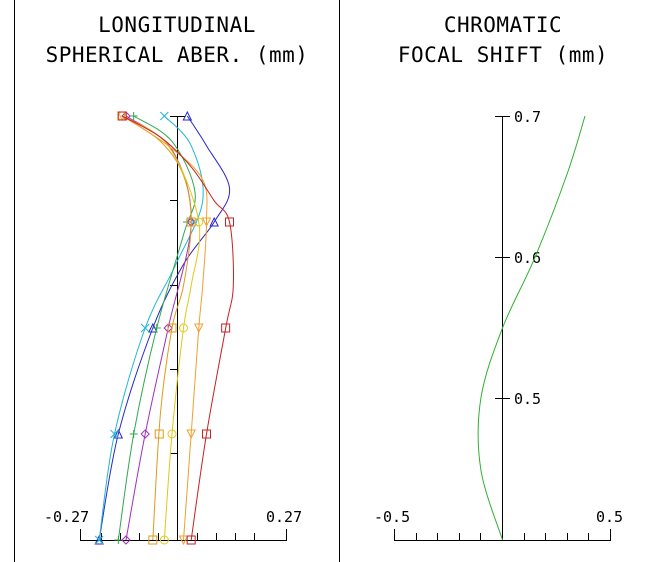  Describe the element at coordinates (392, 517) in the screenshot. I see `fs-x-tick-label-min: -0.5` at that location.